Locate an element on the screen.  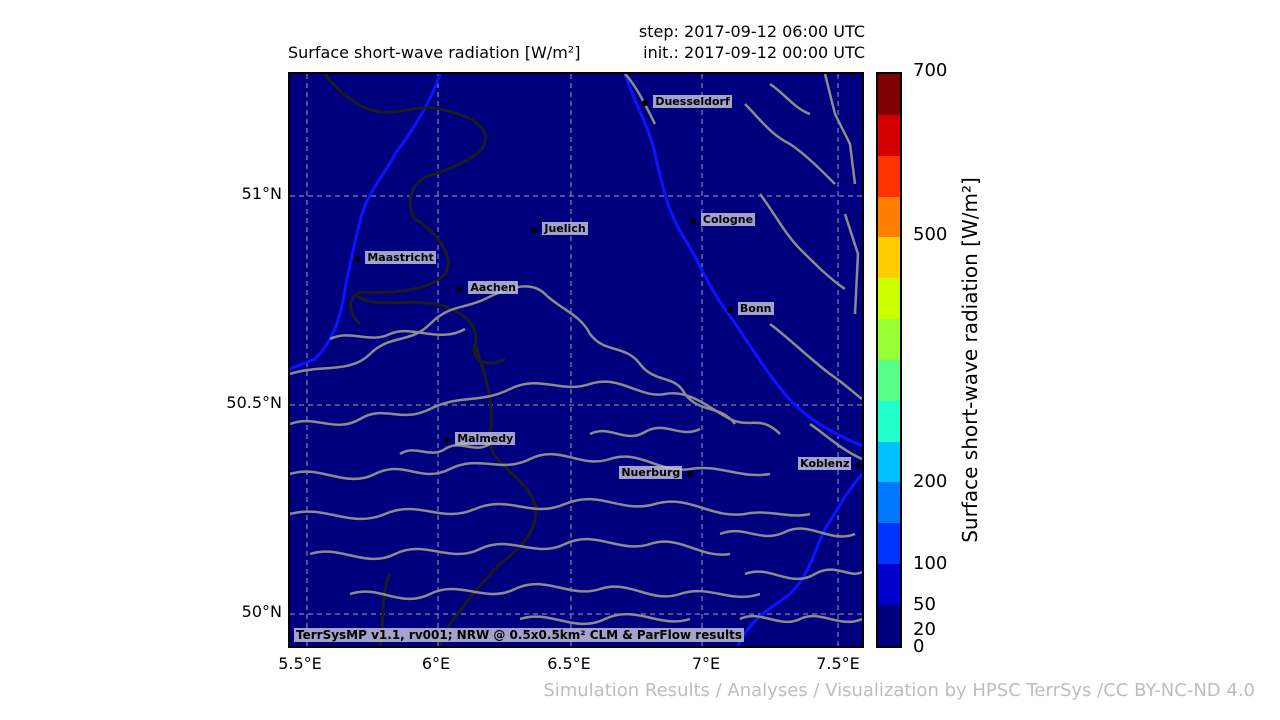
colorbar-tick-700: 700 is located at coordinates (930, 70).